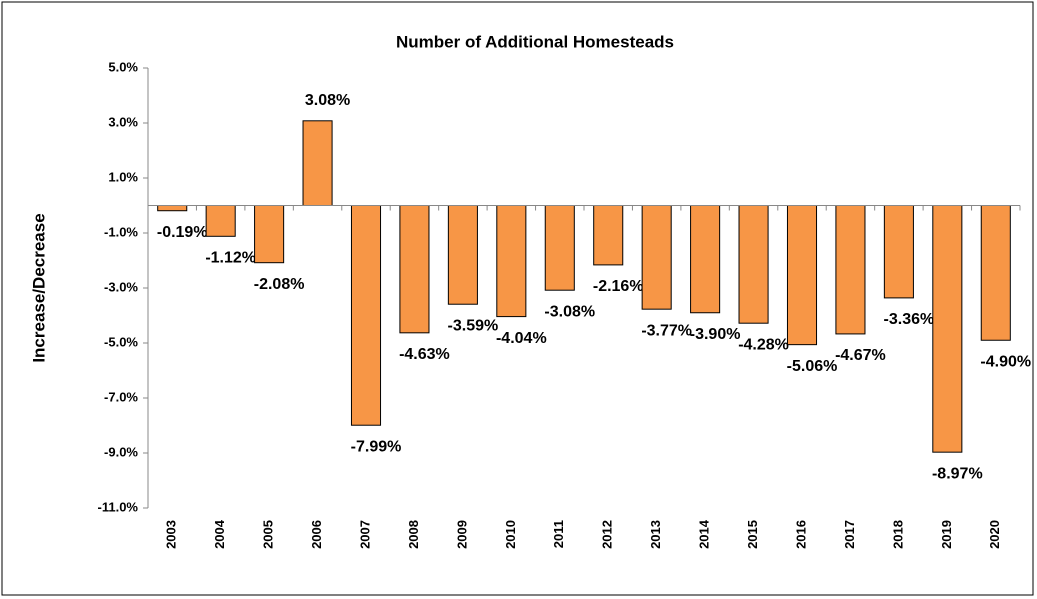 The image size is (1037, 599). What do you see at coordinates (946, 534) in the screenshot?
I see `x-tick-label: 2019` at bounding box center [946, 534].